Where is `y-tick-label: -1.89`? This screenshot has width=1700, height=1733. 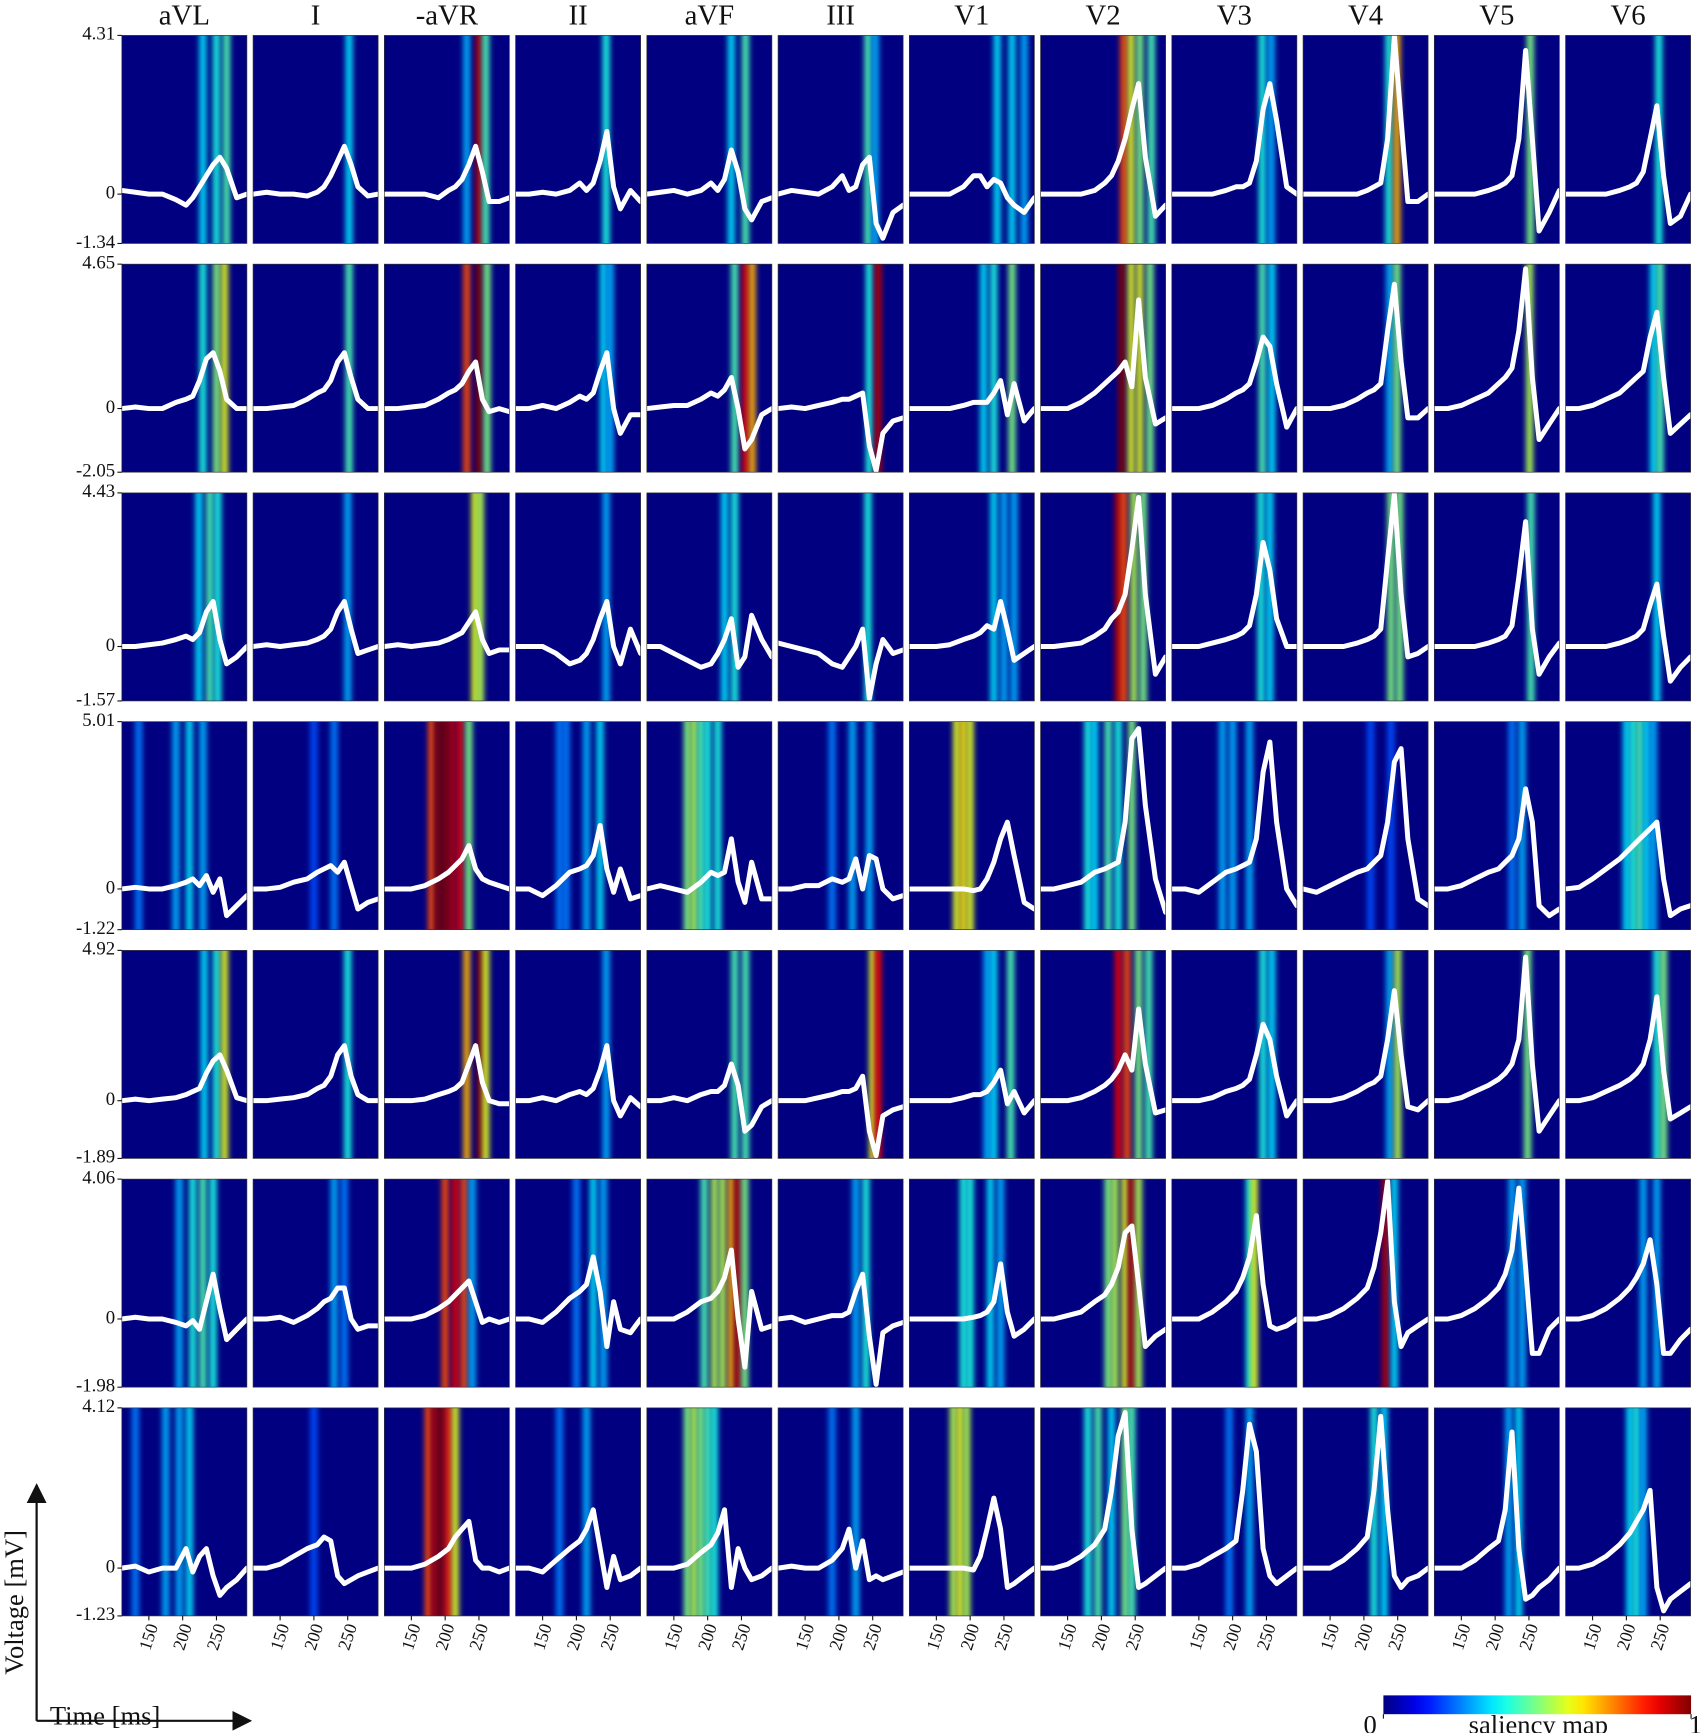 y-tick-label: -1.89 is located at coordinates (95, 1157).